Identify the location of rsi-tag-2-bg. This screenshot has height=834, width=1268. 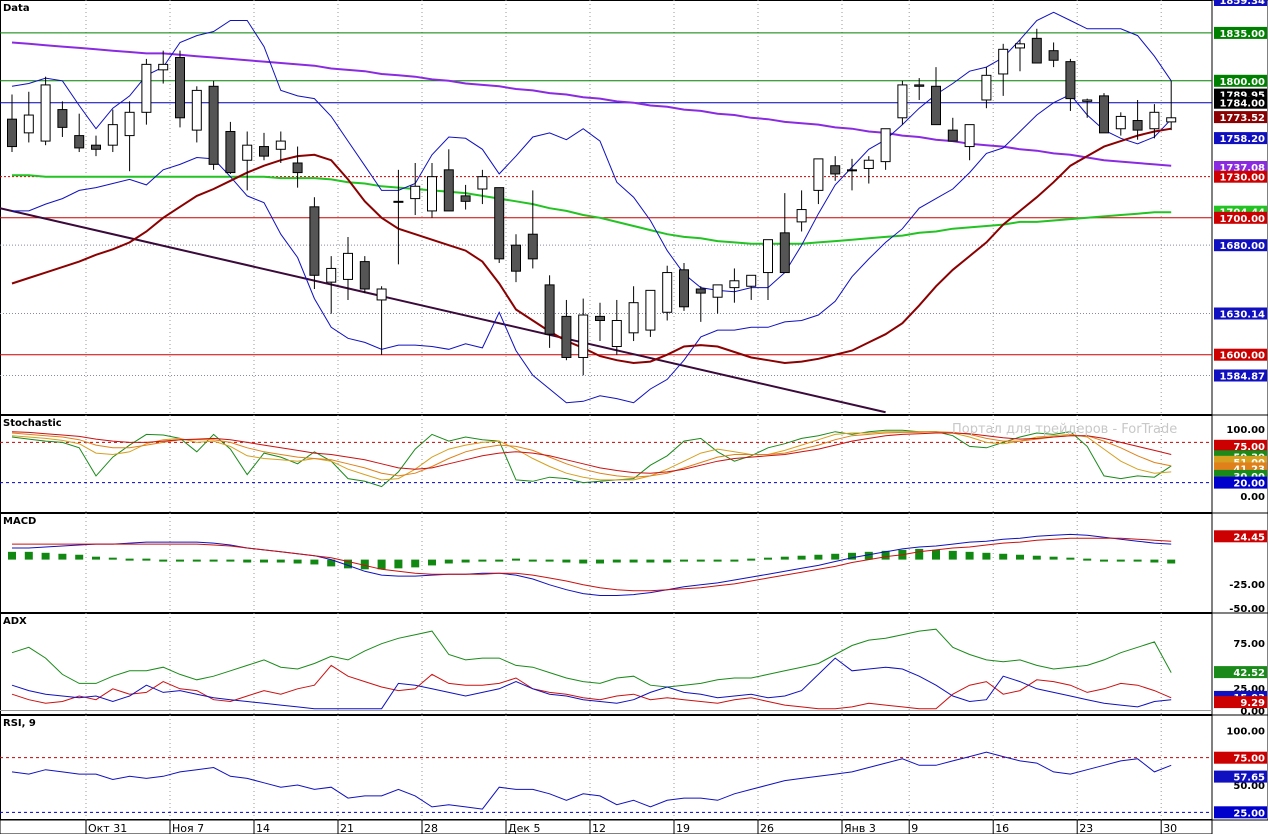
(1240, 812).